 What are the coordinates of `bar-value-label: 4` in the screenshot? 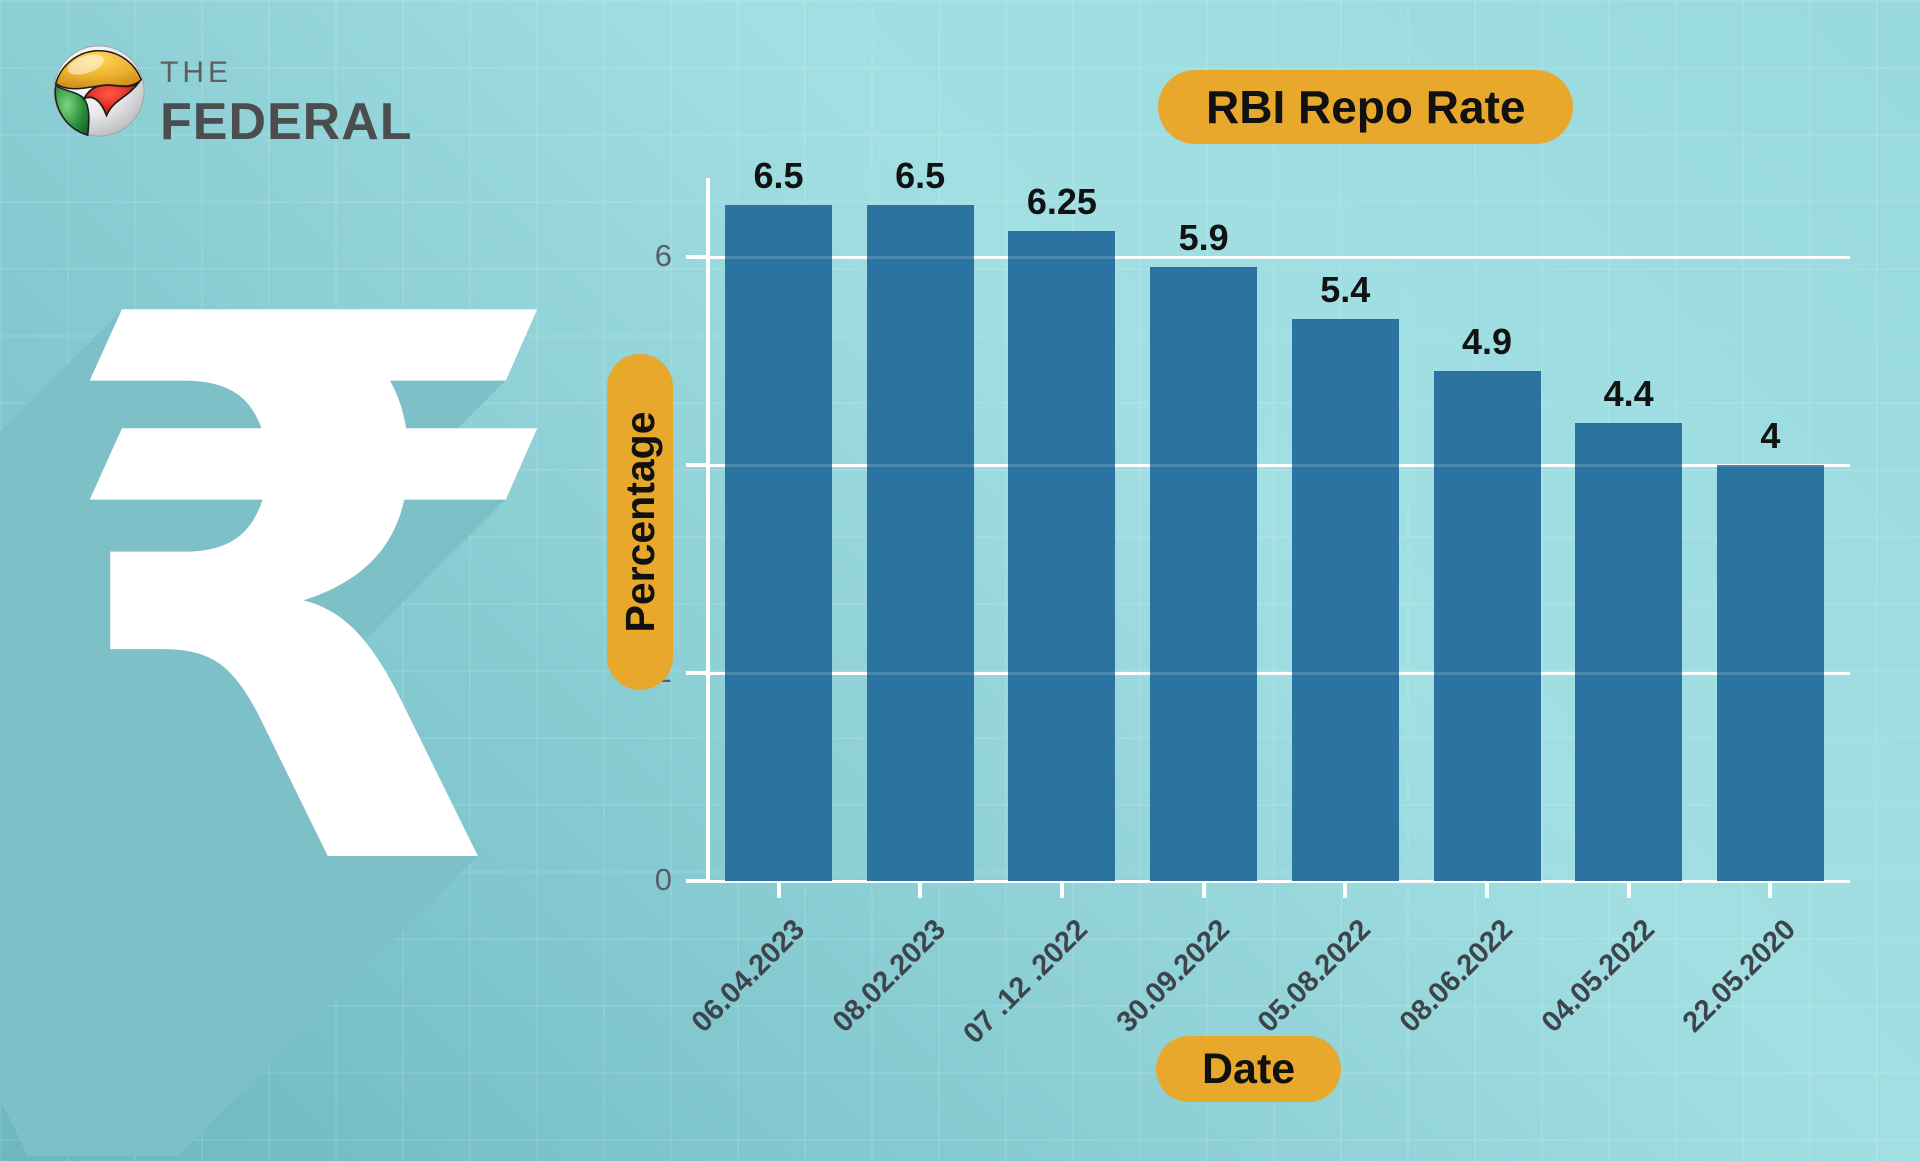 It's located at (1770, 435).